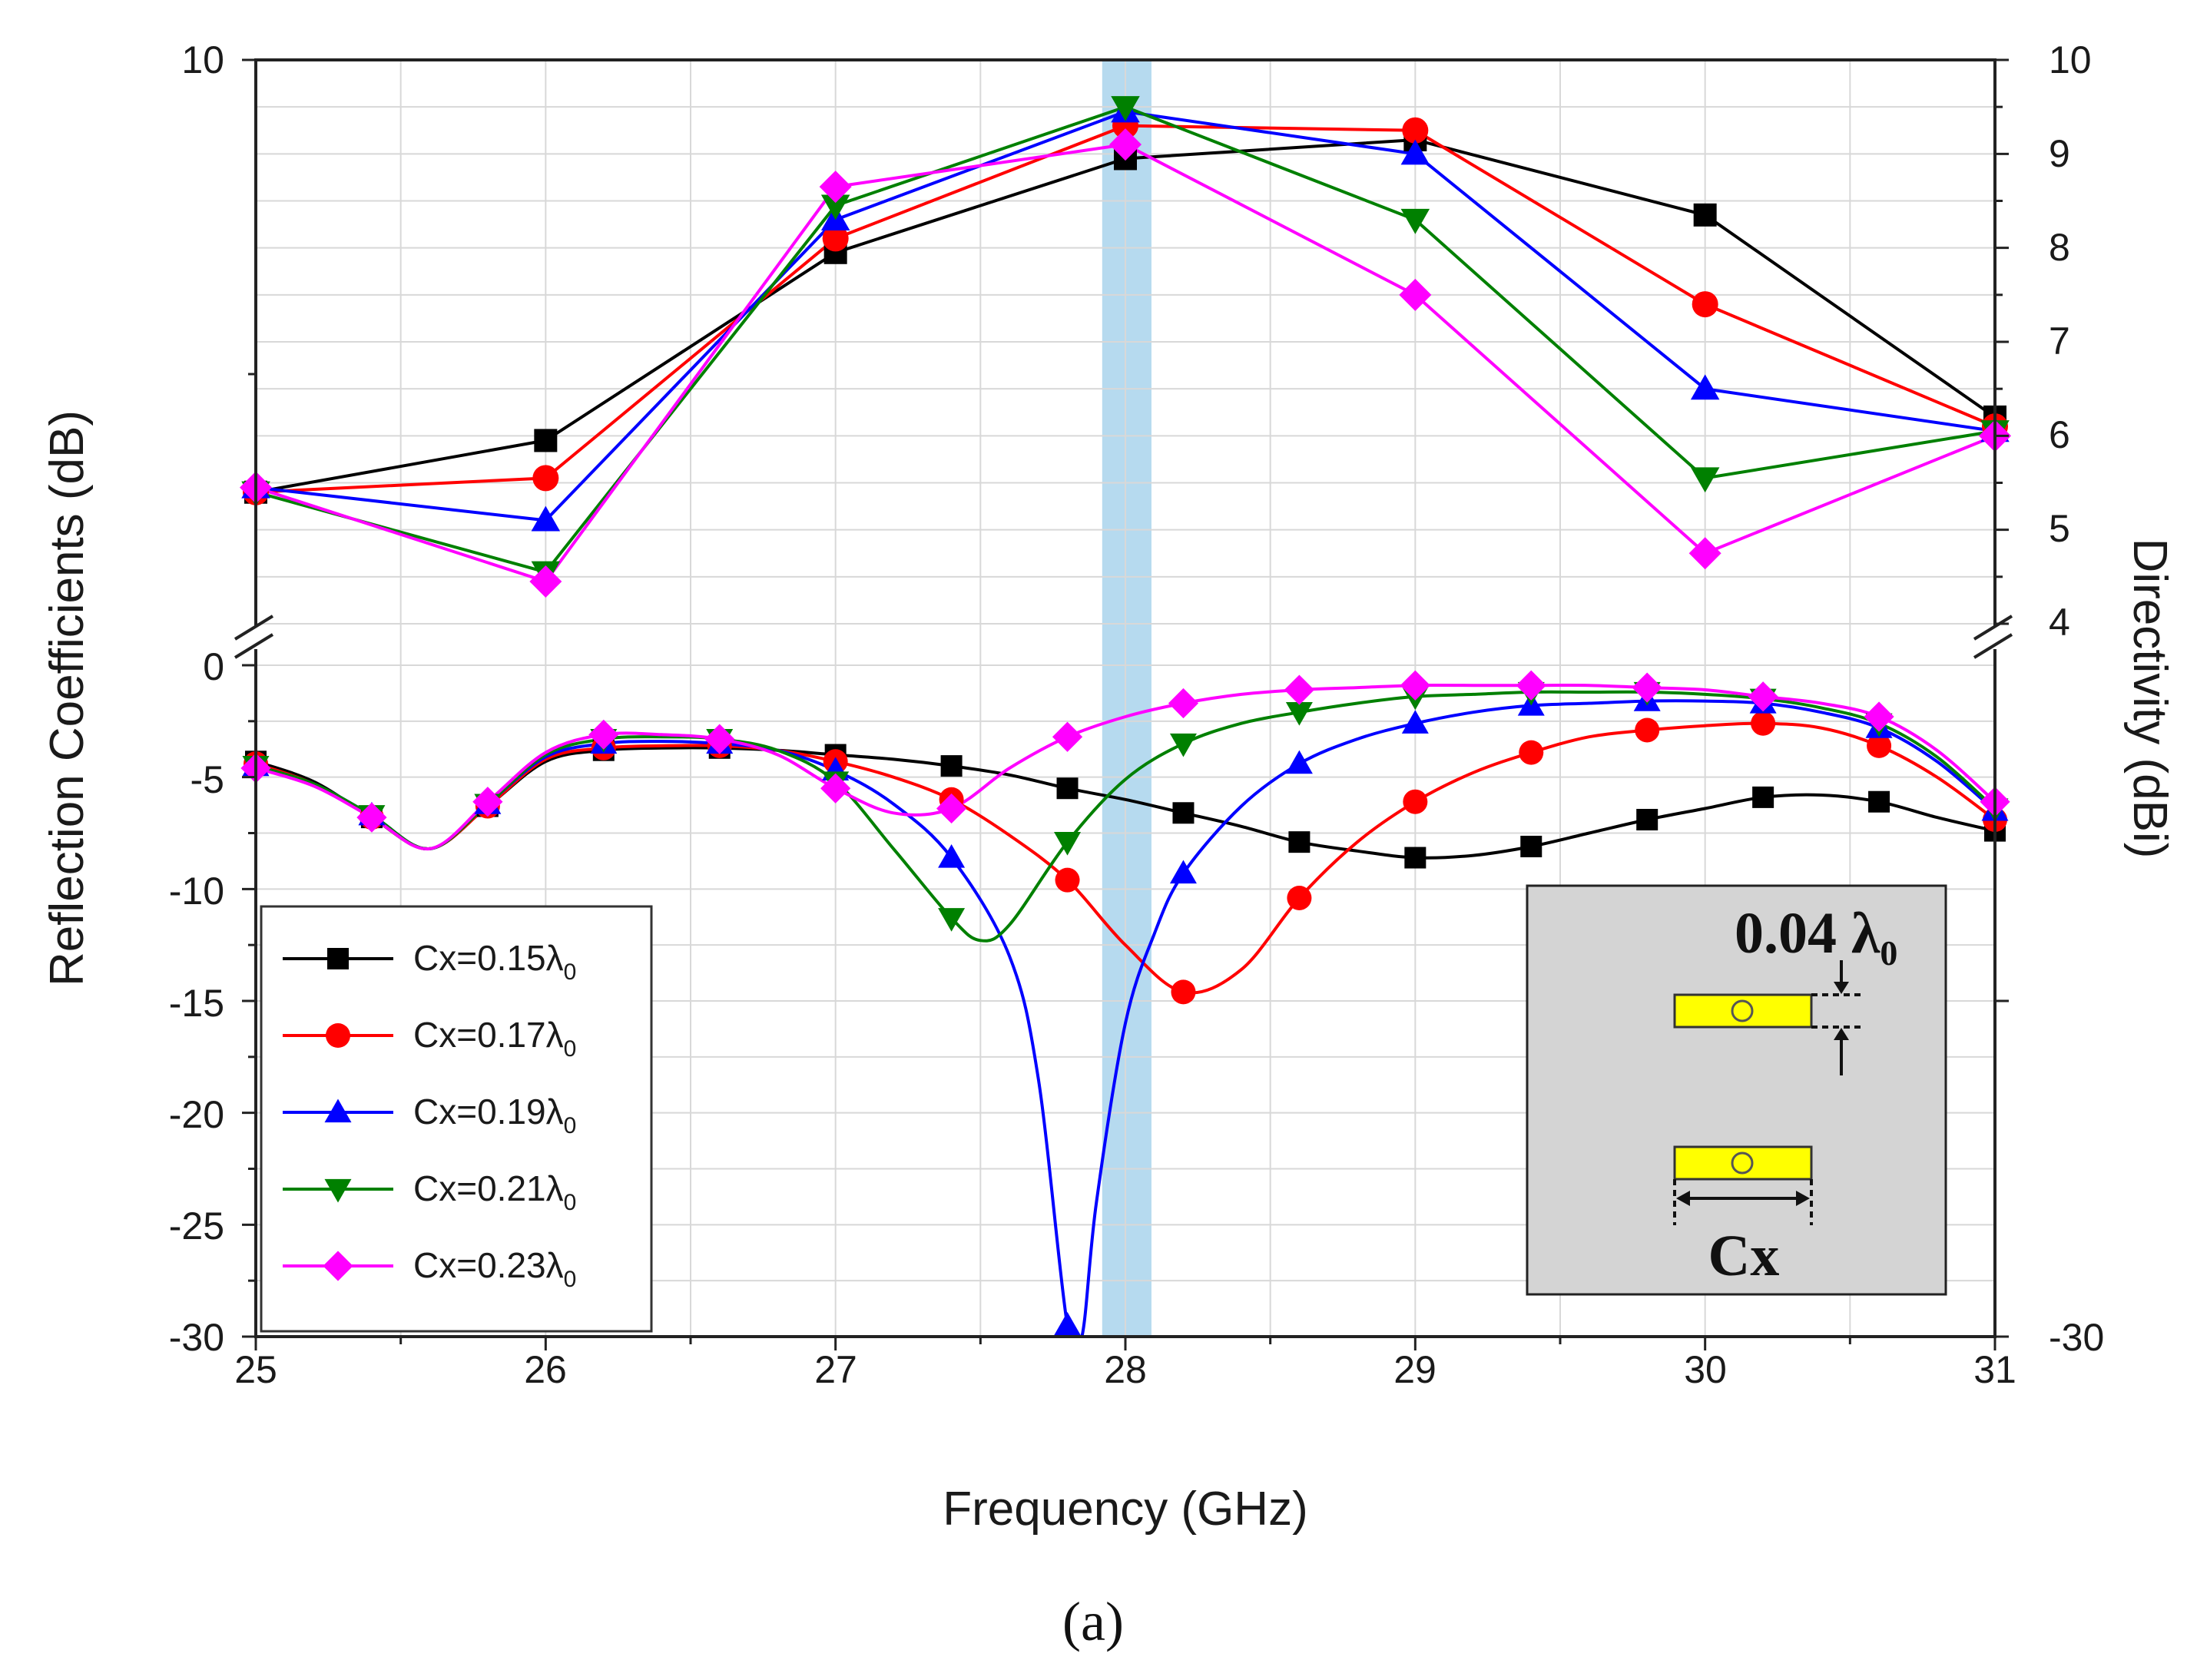 This screenshot has height=1680, width=2187. I want to click on legend-box, so click(456, 1119).